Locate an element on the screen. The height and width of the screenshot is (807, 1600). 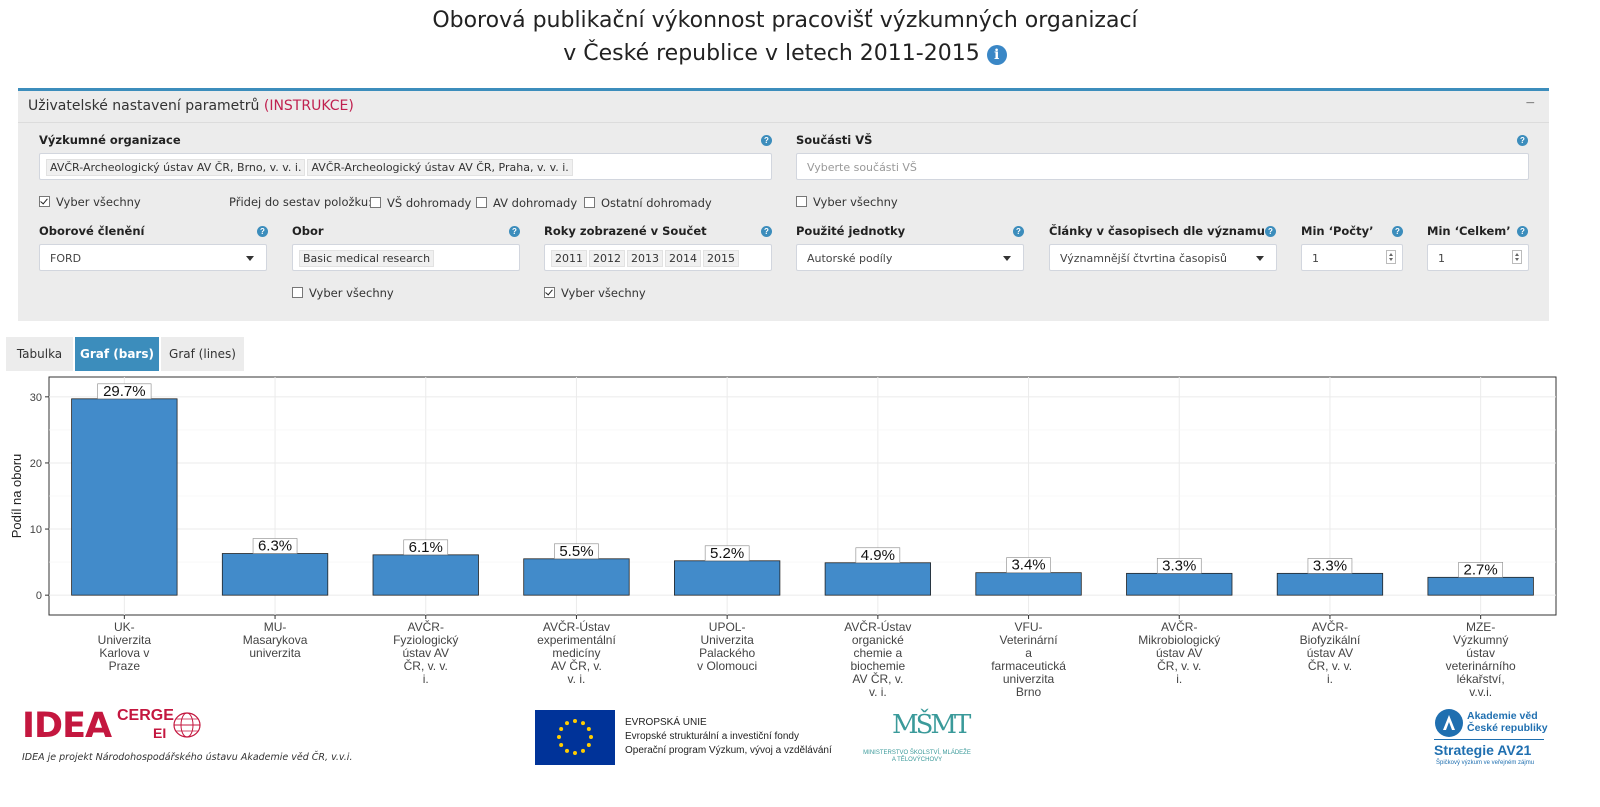
year-tag: 2015 is located at coordinates (721, 258).